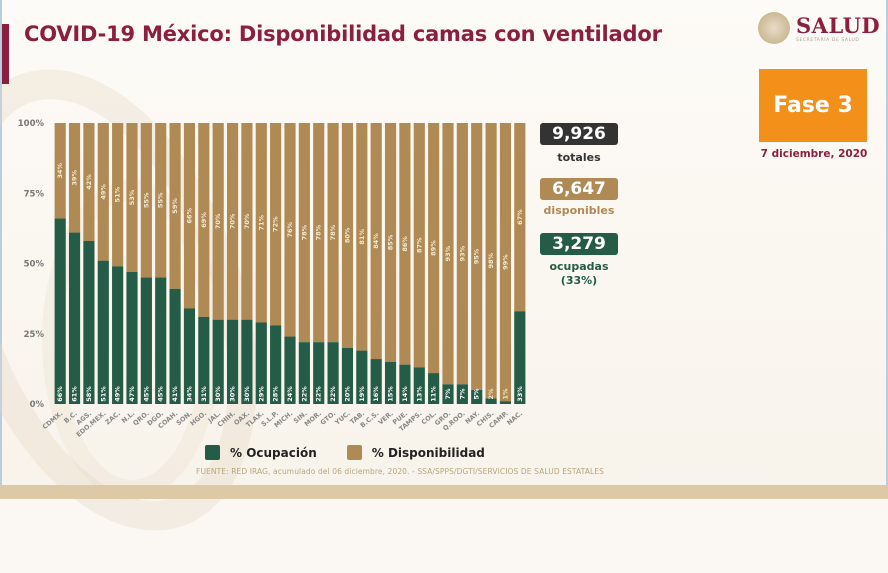 This screenshot has width=888, height=573. Describe the element at coordinates (579, 266) in the screenshot. I see `occupied-beds-label: ocupadas` at that location.